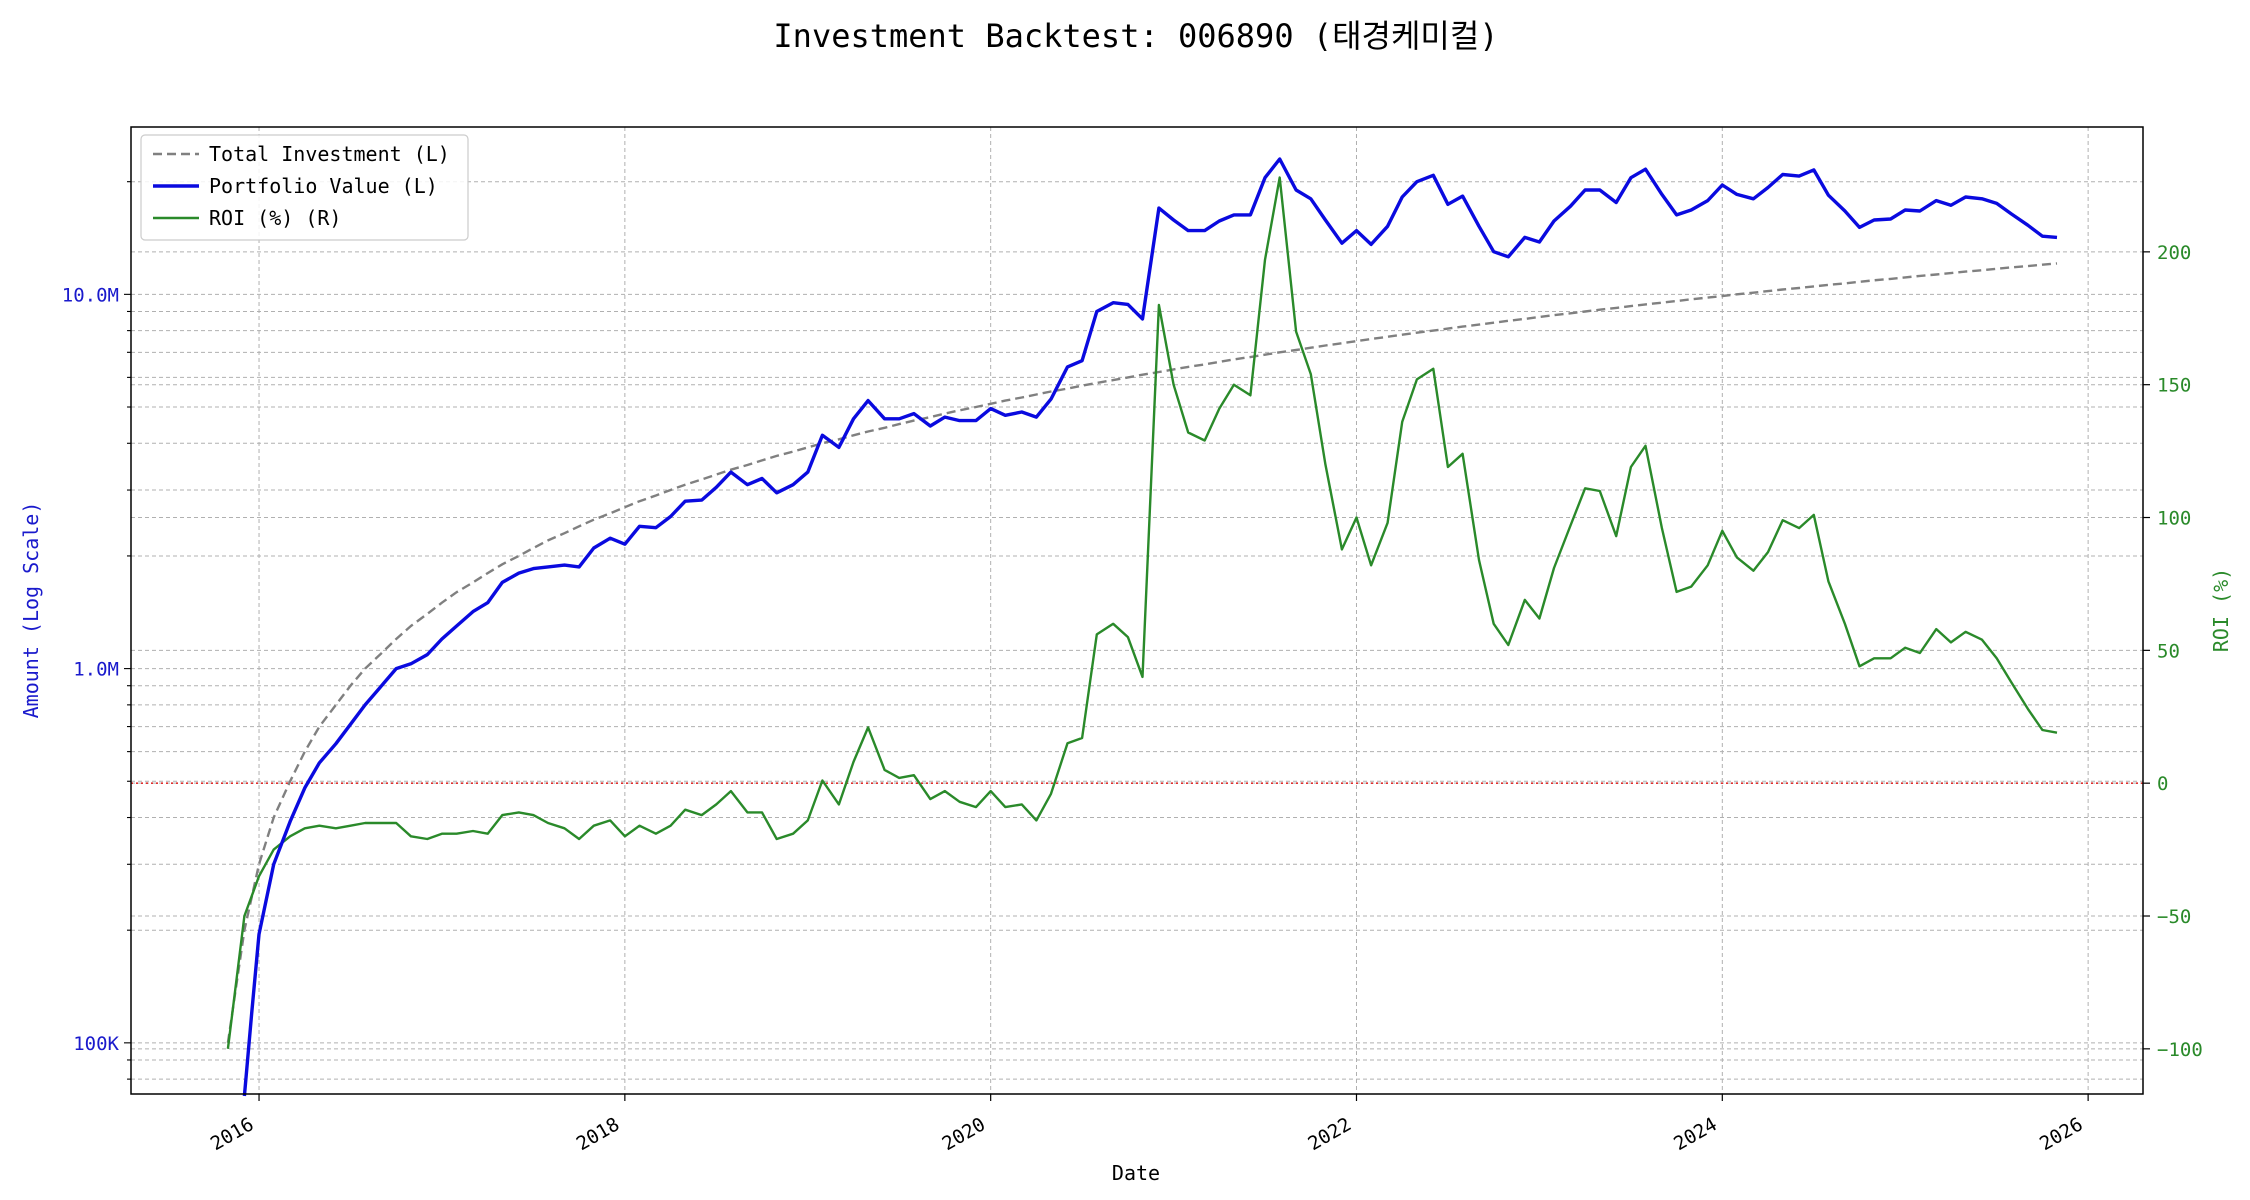 The width and height of the screenshot is (2250, 1200). I want to click on y-right-axis-ticks: −100 −50 0 50 100 150 200, so click(2173, 651).